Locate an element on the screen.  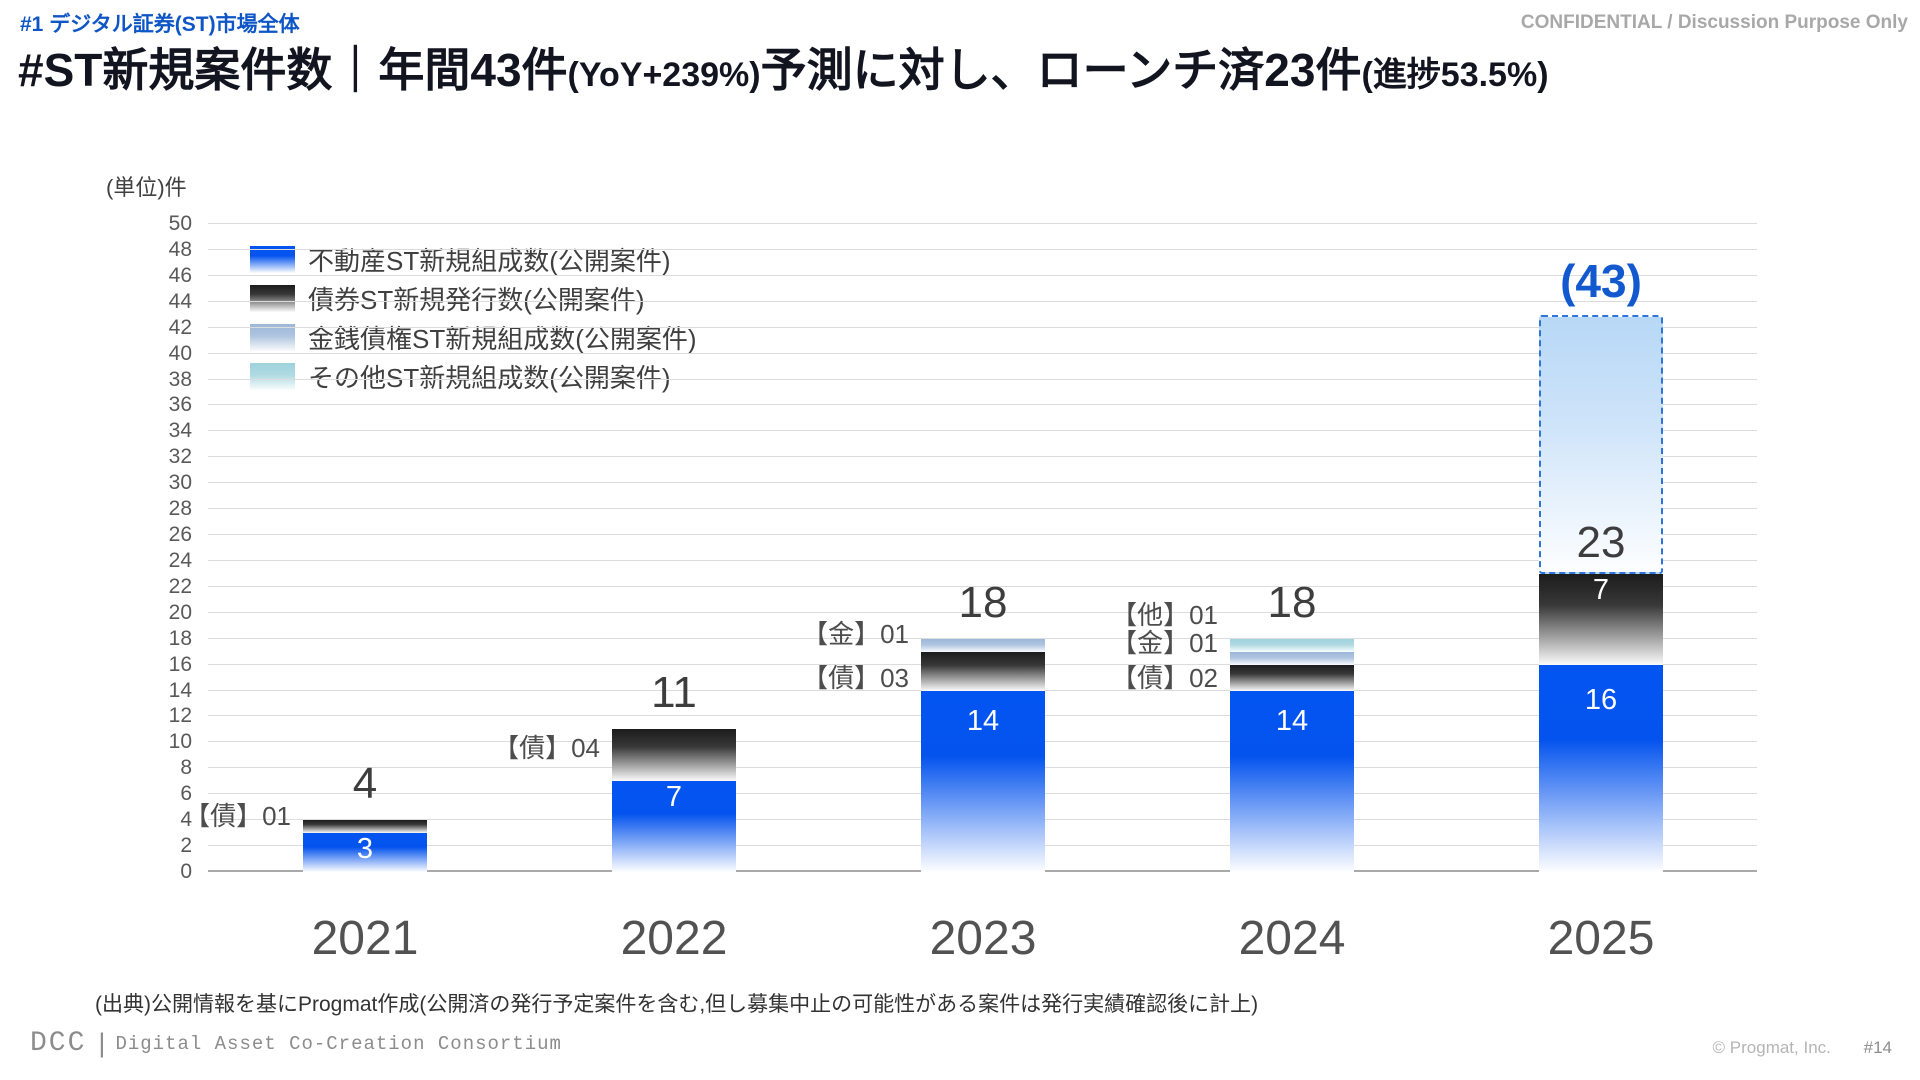
y-tick-label: 36 is located at coordinates (180, 405).